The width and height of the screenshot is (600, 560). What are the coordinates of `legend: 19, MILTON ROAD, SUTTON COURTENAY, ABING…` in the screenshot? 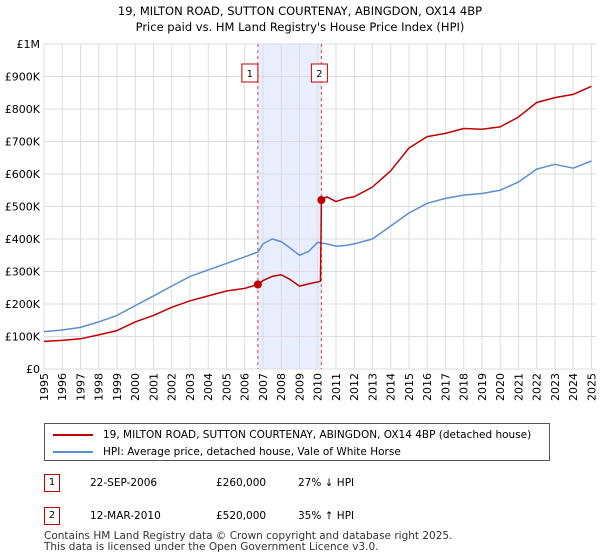 It's located at (297, 442).